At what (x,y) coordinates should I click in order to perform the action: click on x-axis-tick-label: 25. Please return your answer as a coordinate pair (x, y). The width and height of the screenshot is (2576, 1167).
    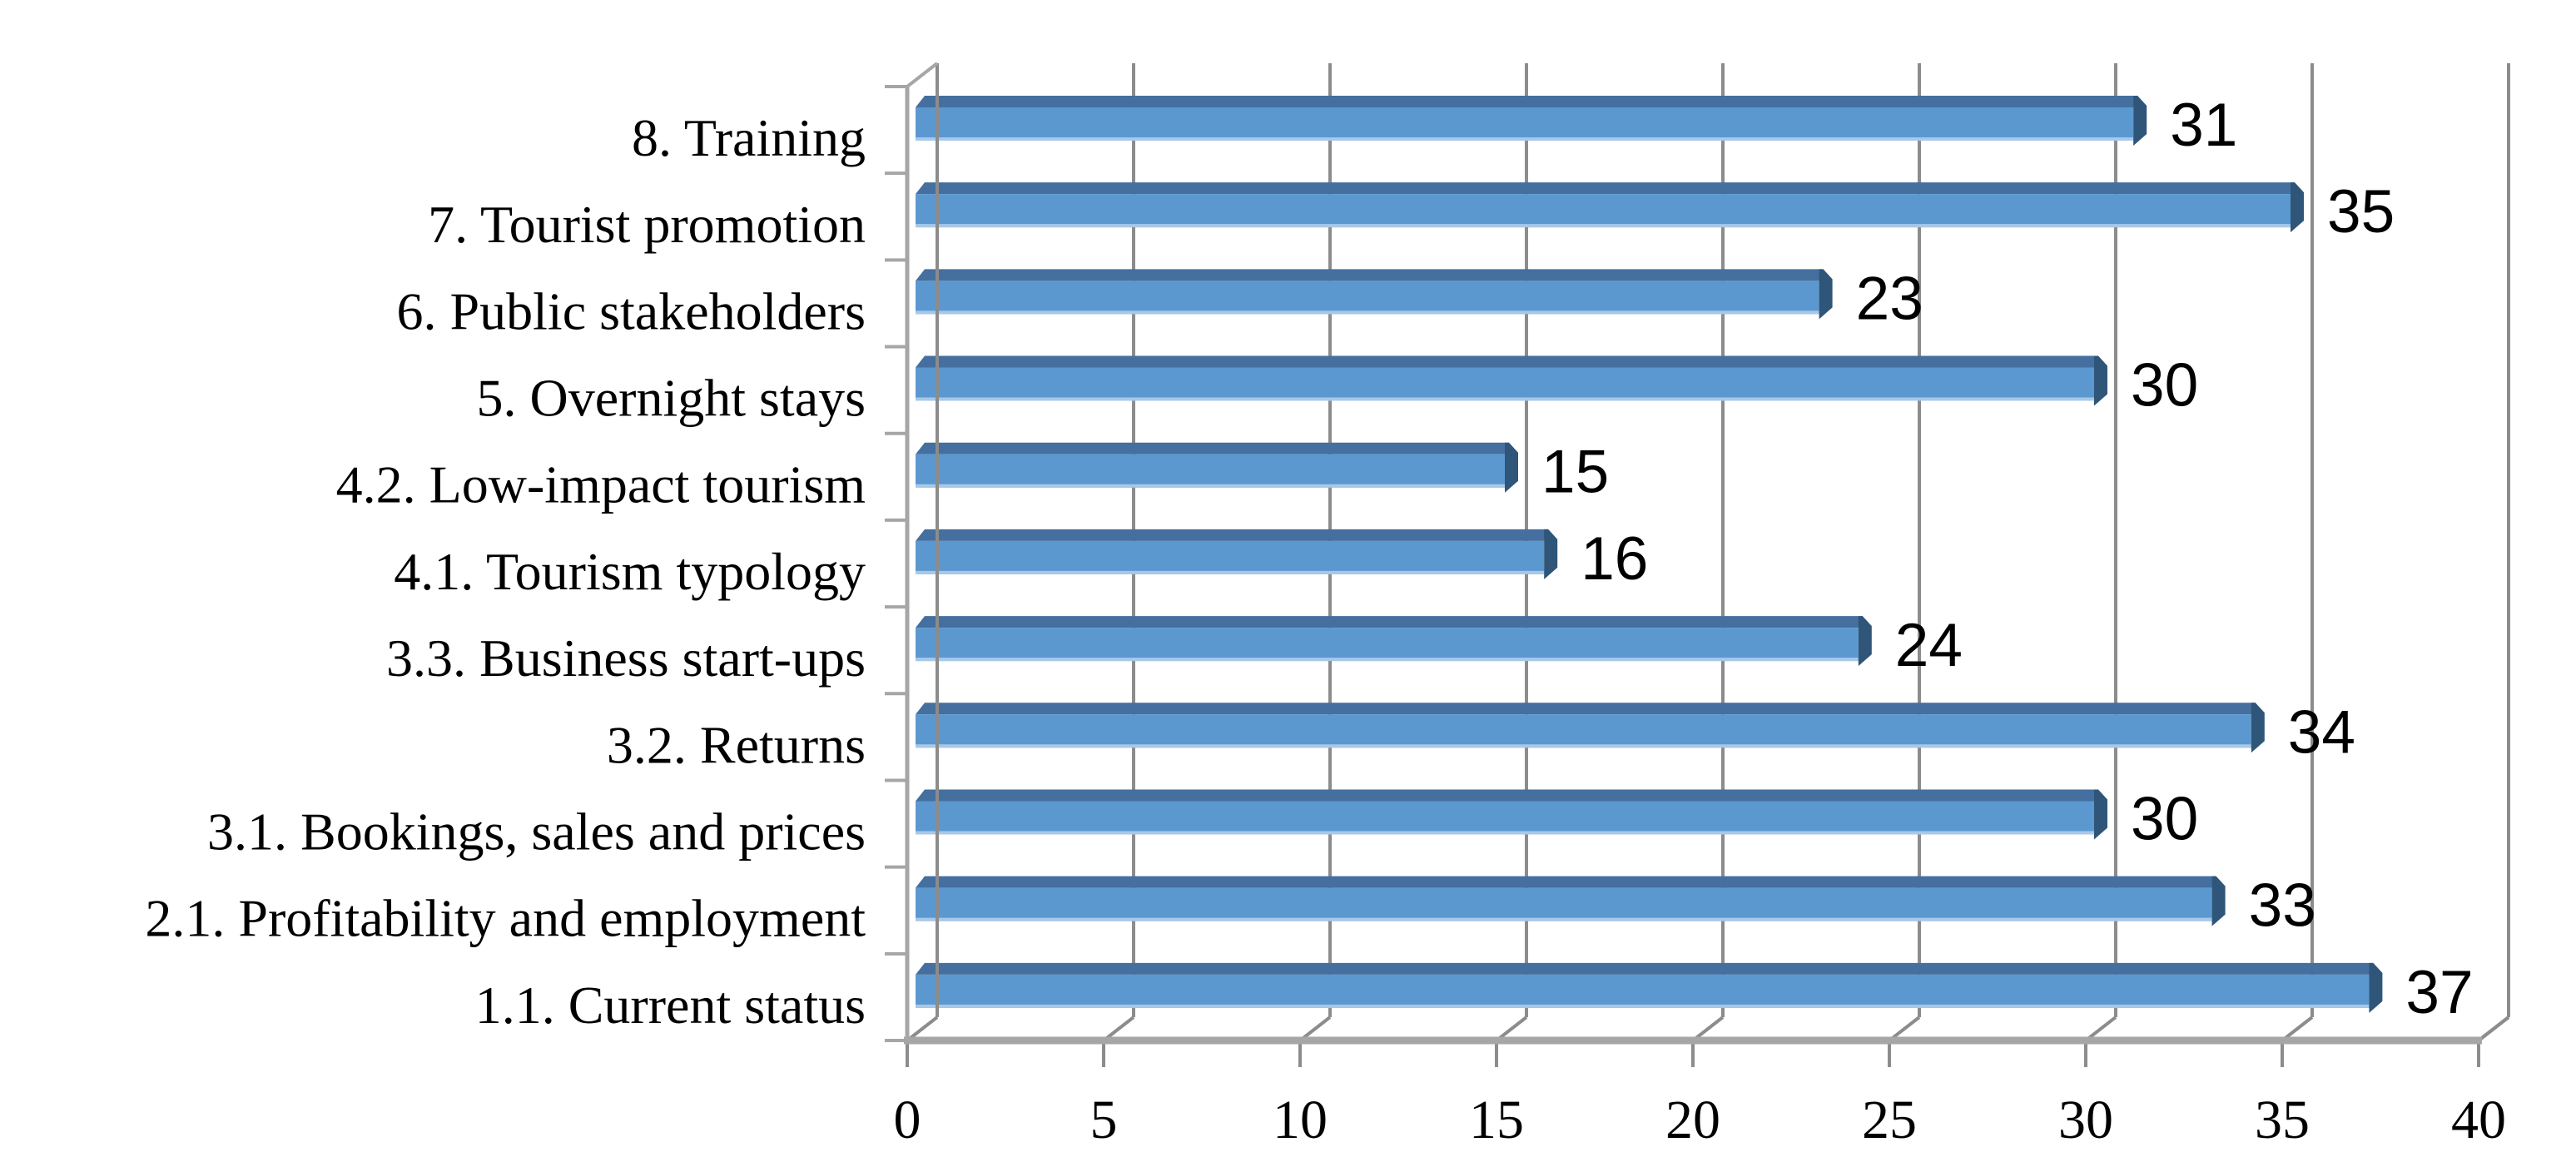
    Looking at the image, I should click on (1889, 1120).